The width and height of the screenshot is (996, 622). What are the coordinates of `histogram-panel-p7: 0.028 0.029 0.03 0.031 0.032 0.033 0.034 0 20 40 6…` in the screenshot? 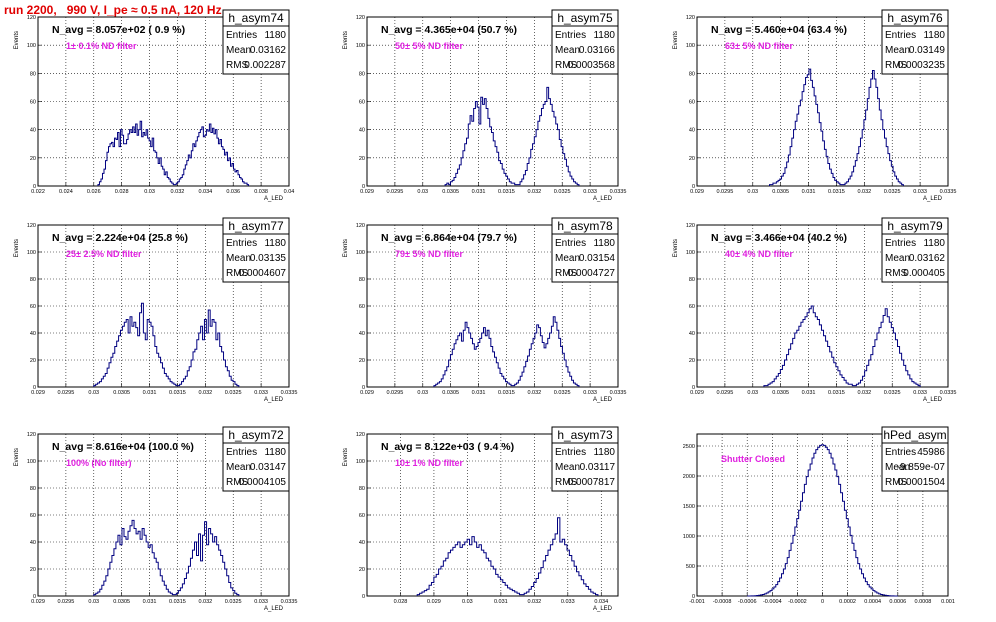 It's located at (481, 519).